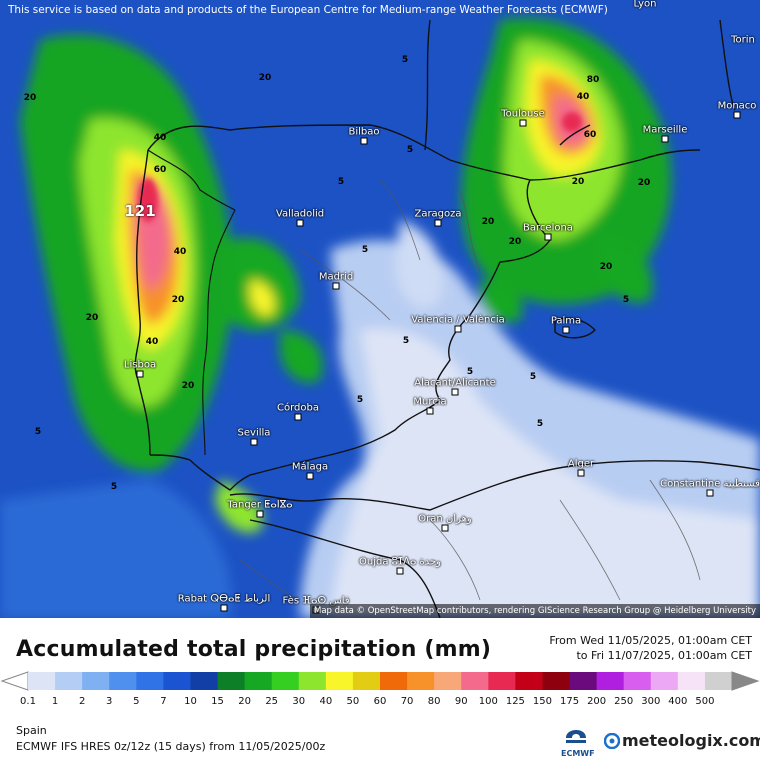 The height and width of the screenshot is (760, 760). I want to click on city-label: Fès ⴼⴰⵙ فاس, so click(316, 601).